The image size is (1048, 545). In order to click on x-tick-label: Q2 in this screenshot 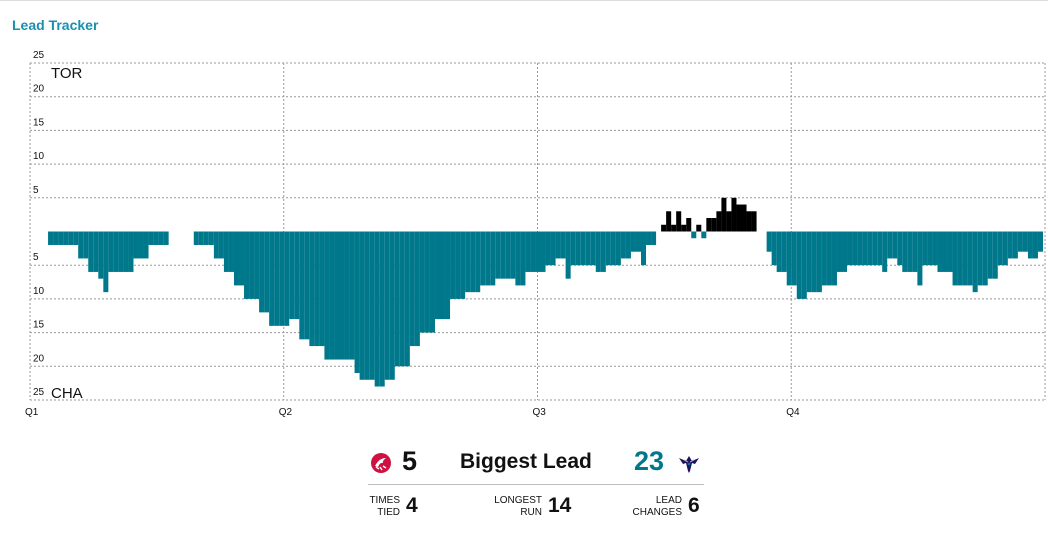, I will do `click(286, 412)`.